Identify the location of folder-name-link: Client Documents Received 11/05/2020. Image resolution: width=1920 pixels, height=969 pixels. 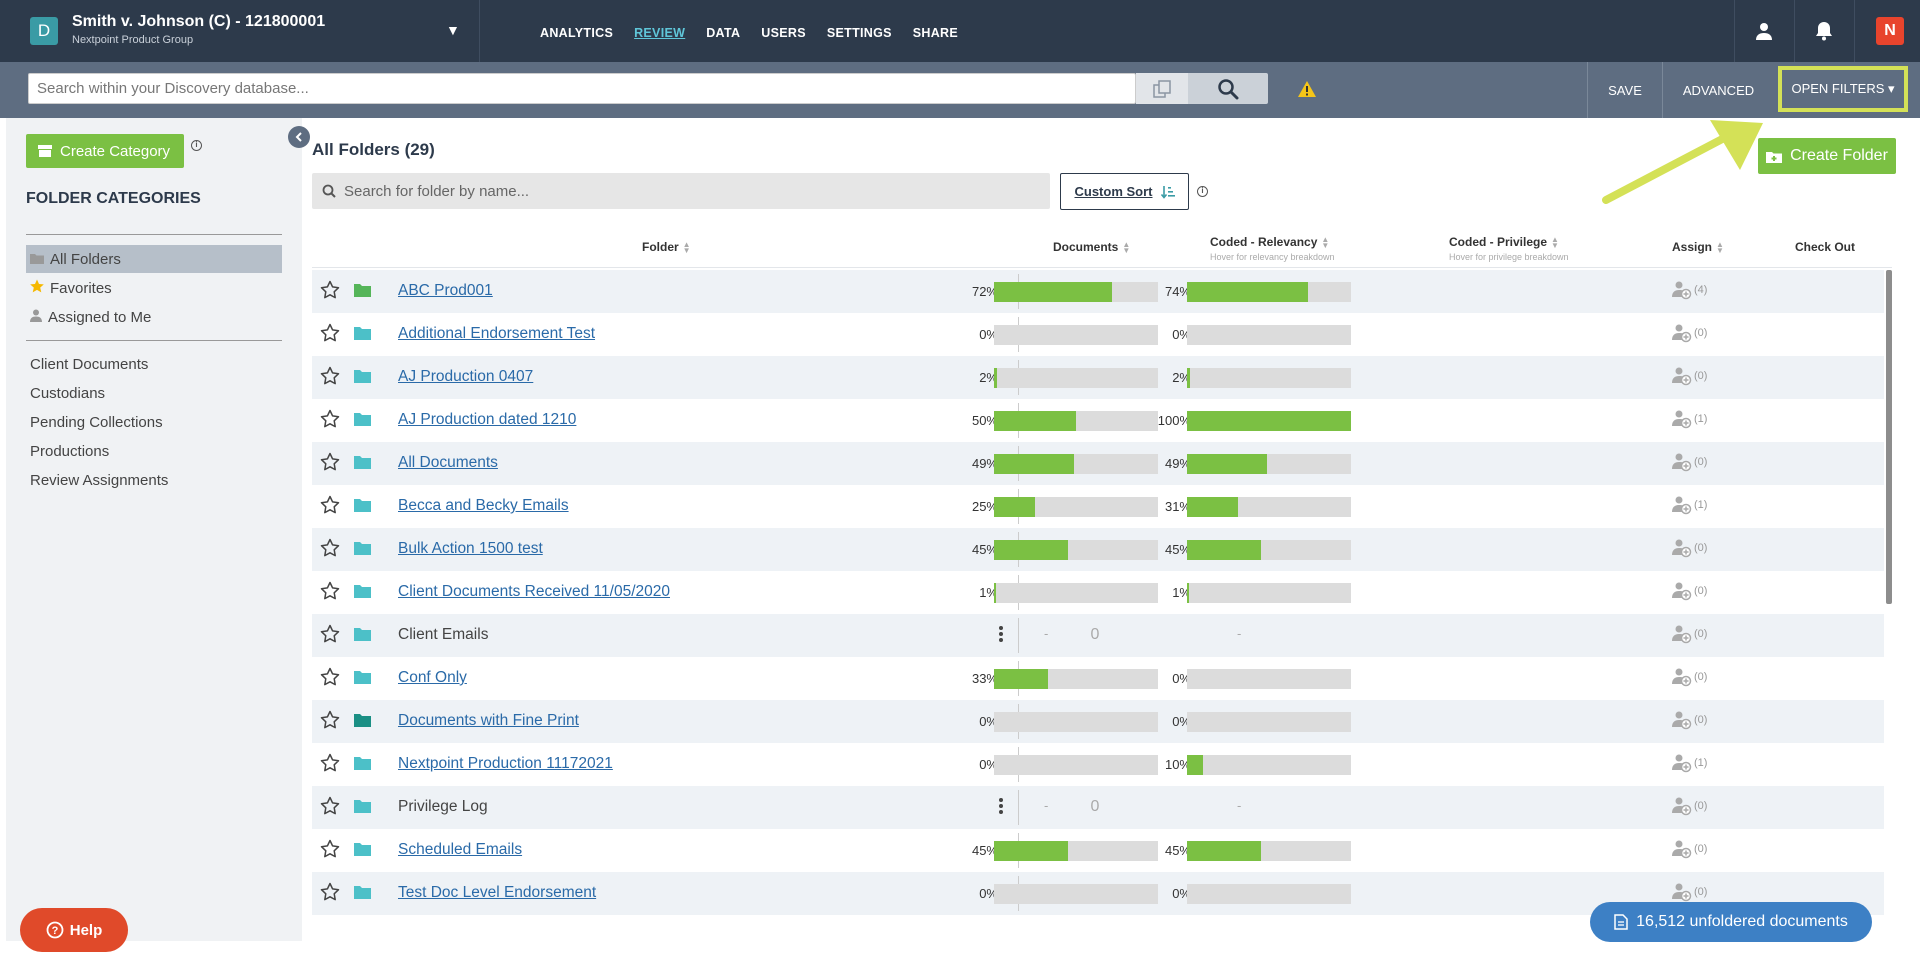
(534, 591).